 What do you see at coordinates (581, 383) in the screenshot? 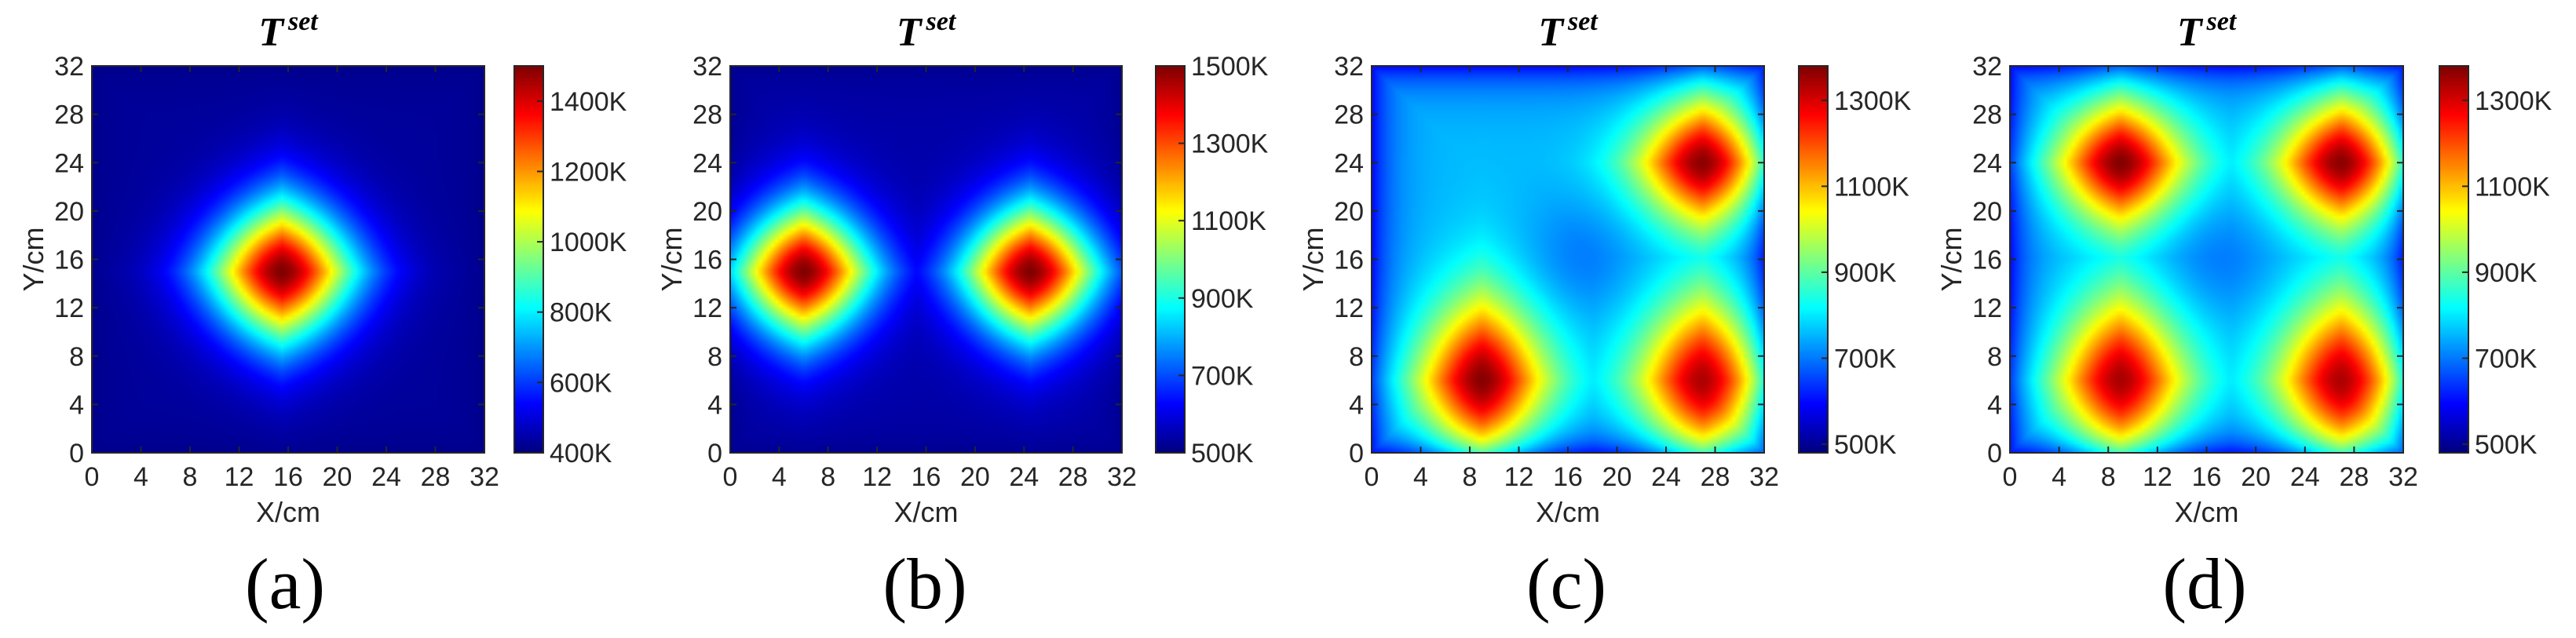
I see `colorbar-tick-label: 600K` at bounding box center [581, 383].